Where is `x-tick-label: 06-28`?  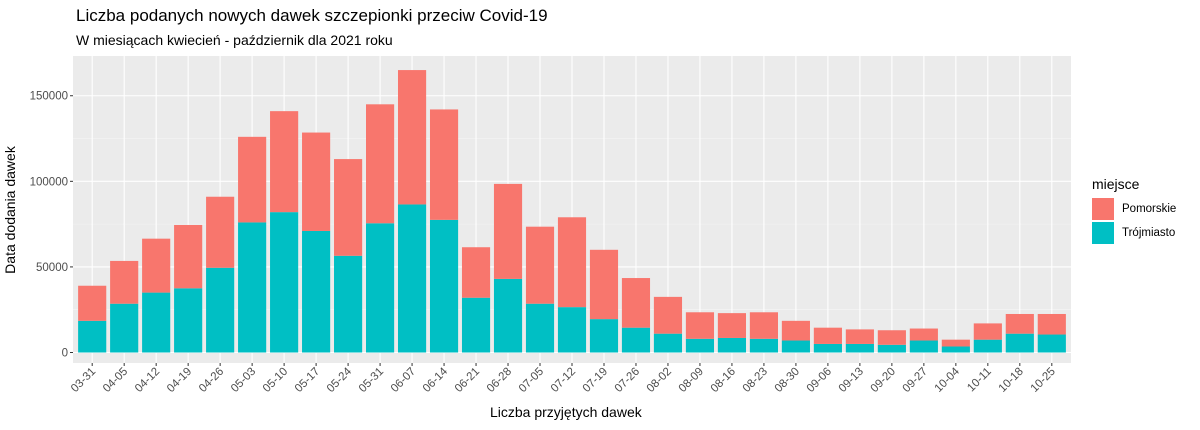
x-tick-label: 06-28 is located at coordinates (499, 380).